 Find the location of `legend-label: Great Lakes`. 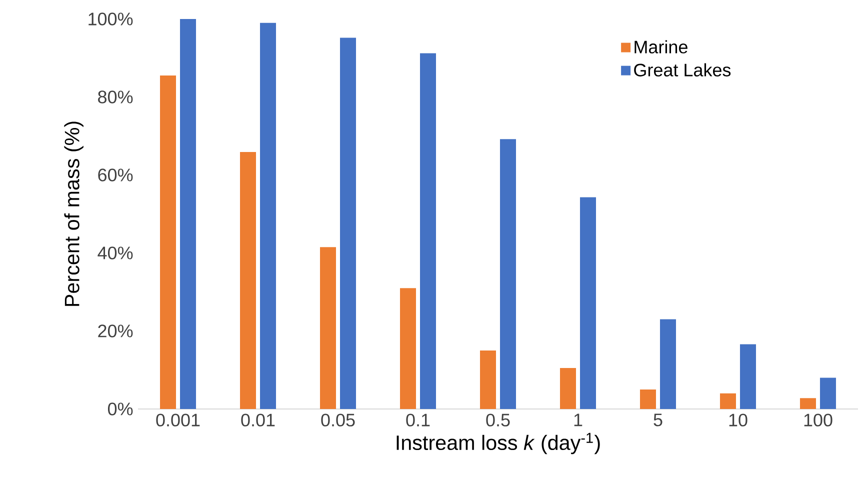

legend-label: Great Lakes is located at coordinates (682, 69).